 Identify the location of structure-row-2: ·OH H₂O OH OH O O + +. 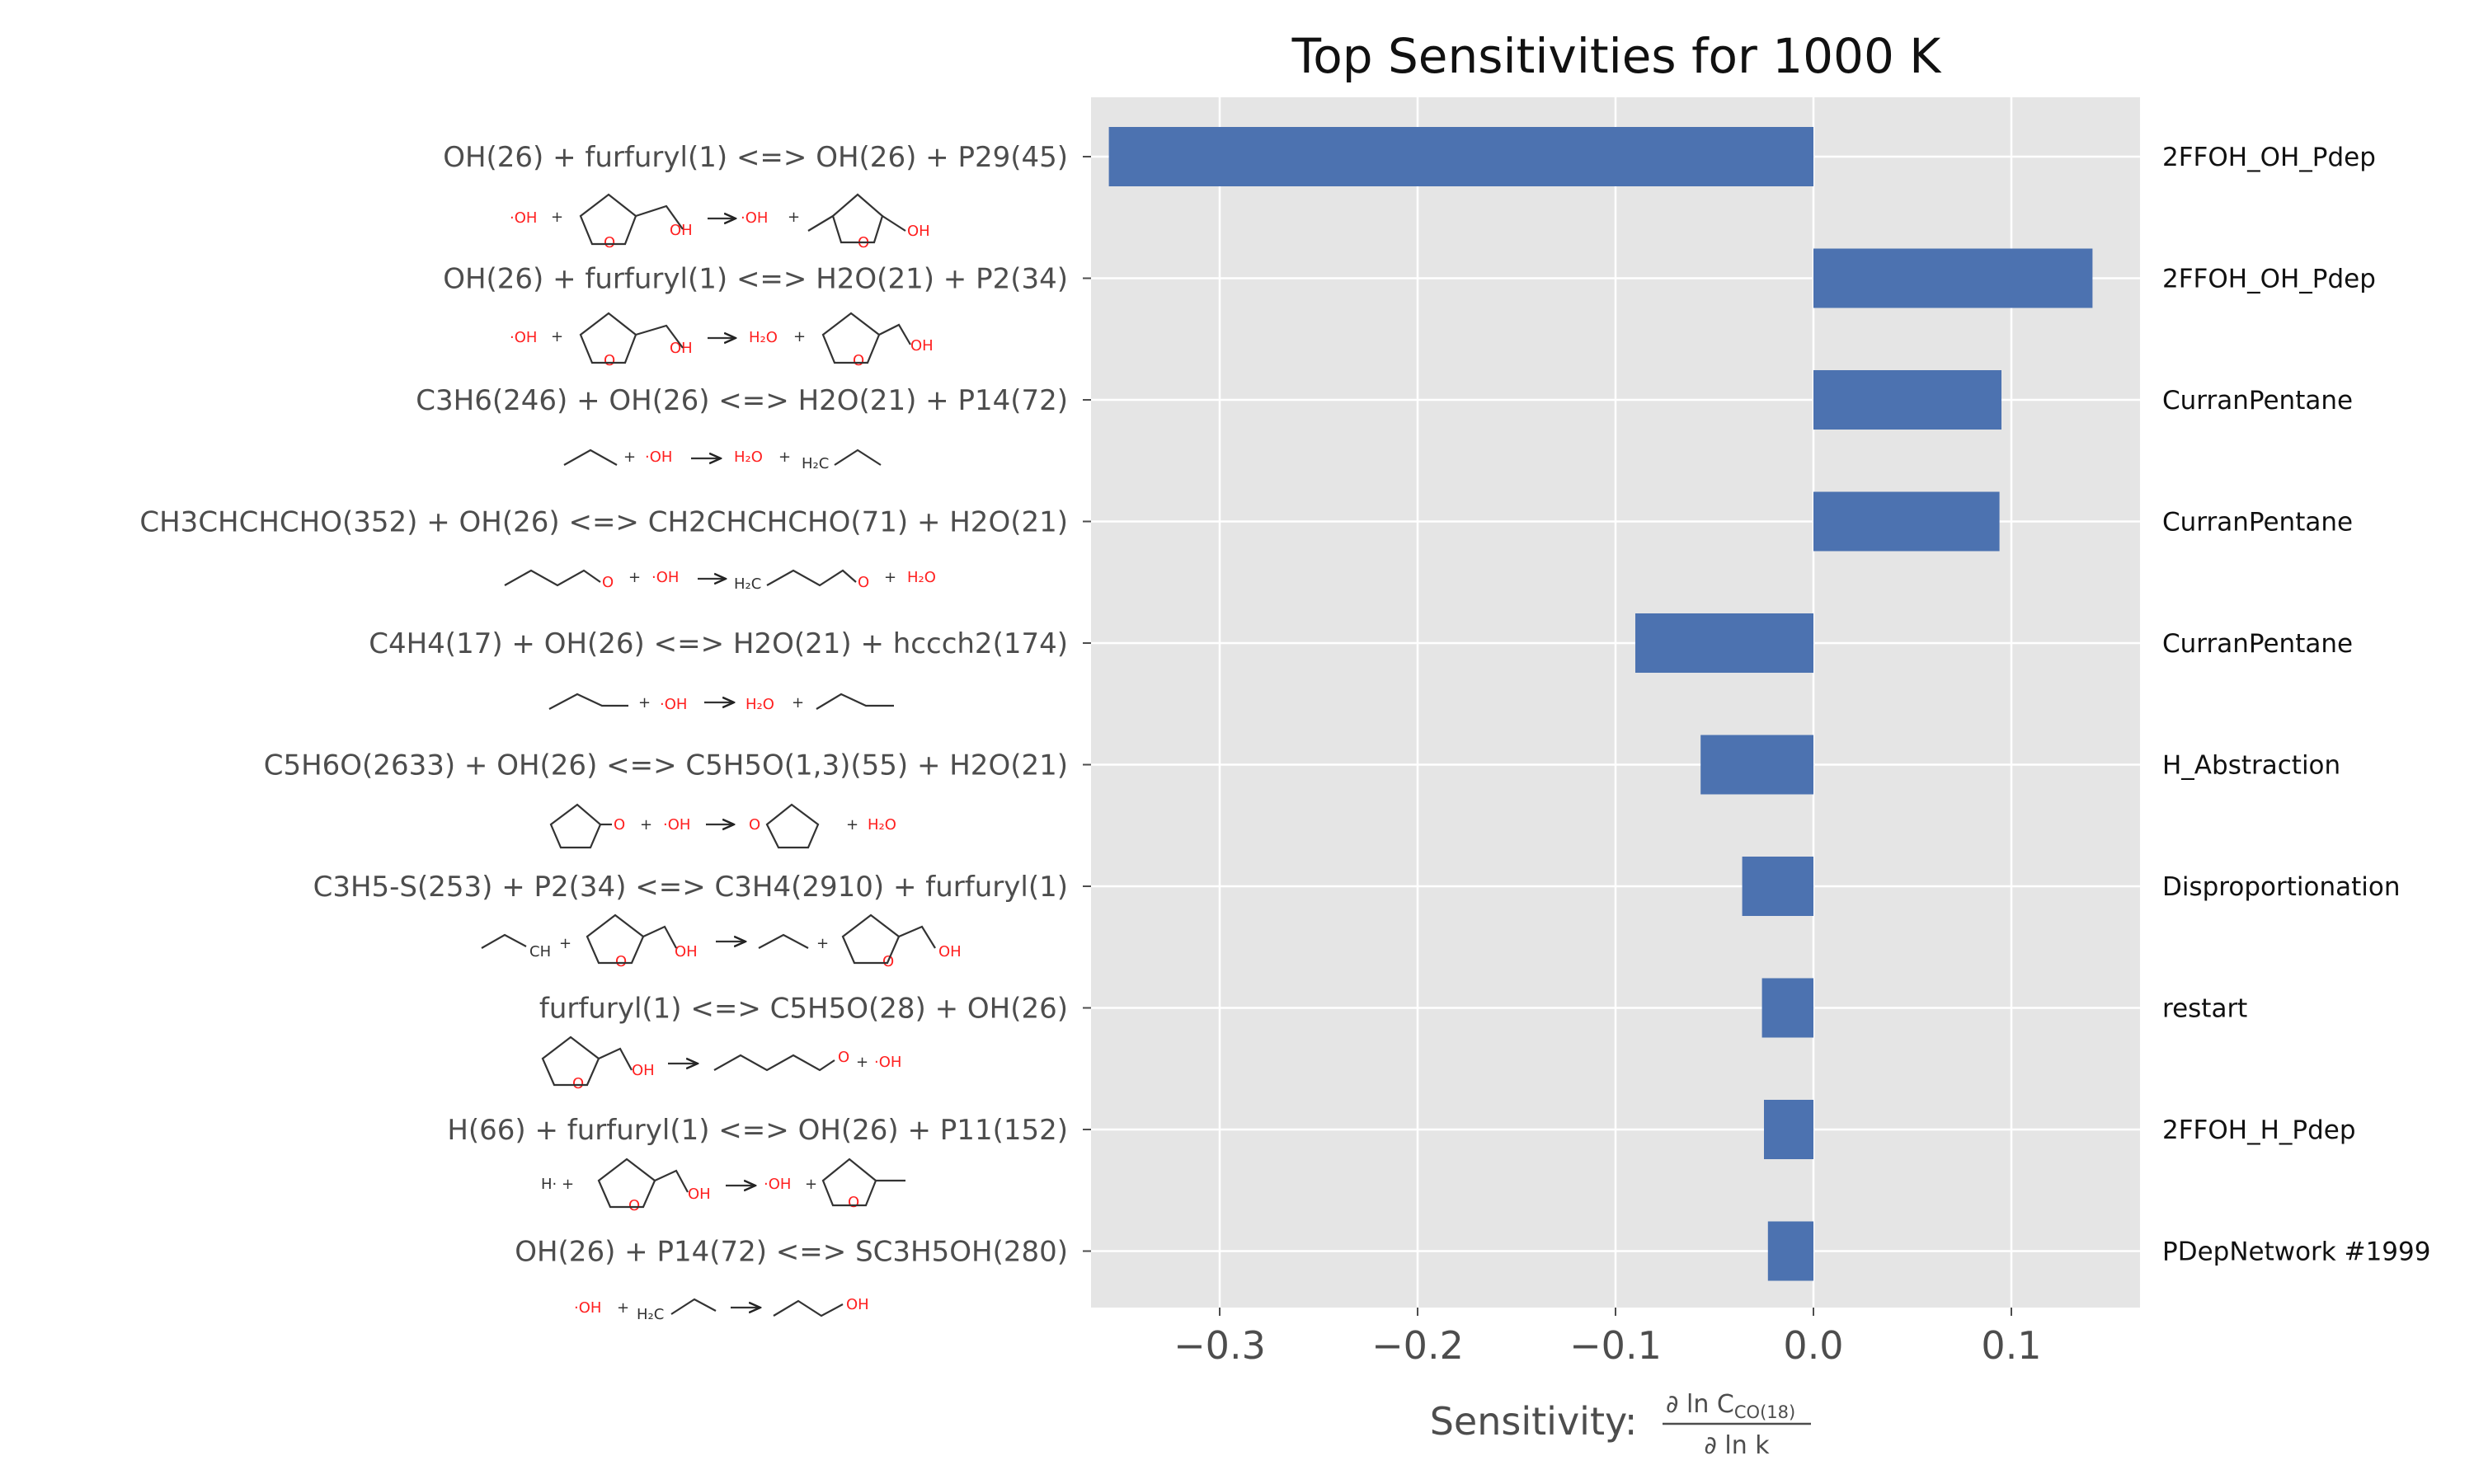
(722, 340).